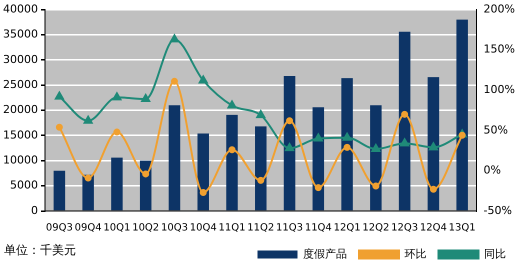 This screenshot has width=522, height=270. What do you see at coordinates (88, 228) in the screenshot?
I see `x-tick-label: 09Q4` at bounding box center [88, 228].